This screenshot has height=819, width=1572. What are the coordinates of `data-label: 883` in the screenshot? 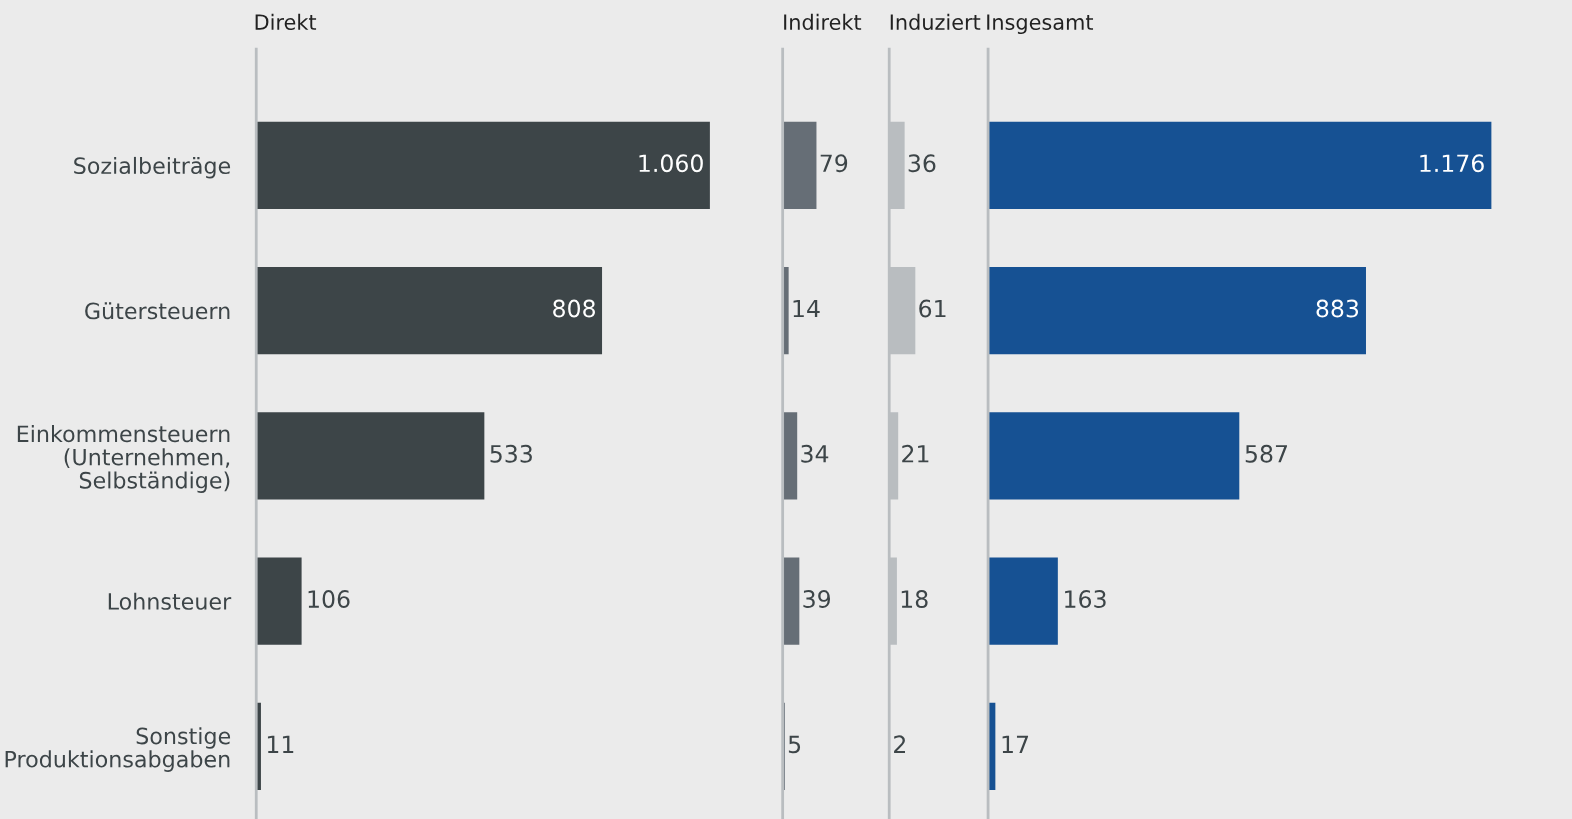 It's located at (1337, 308).